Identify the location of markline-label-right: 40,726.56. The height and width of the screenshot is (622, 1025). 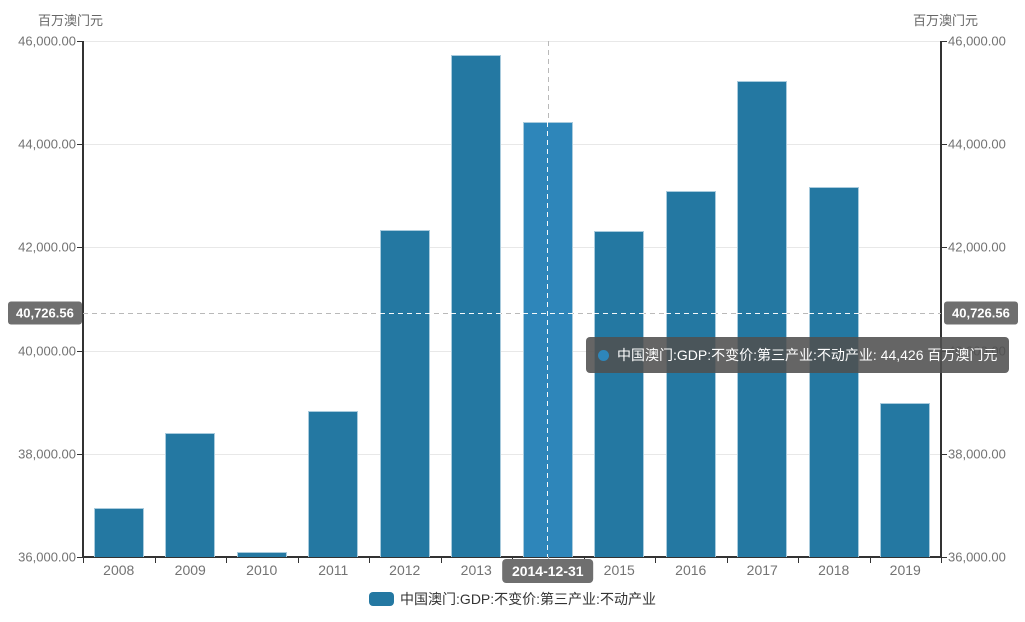
(981, 313).